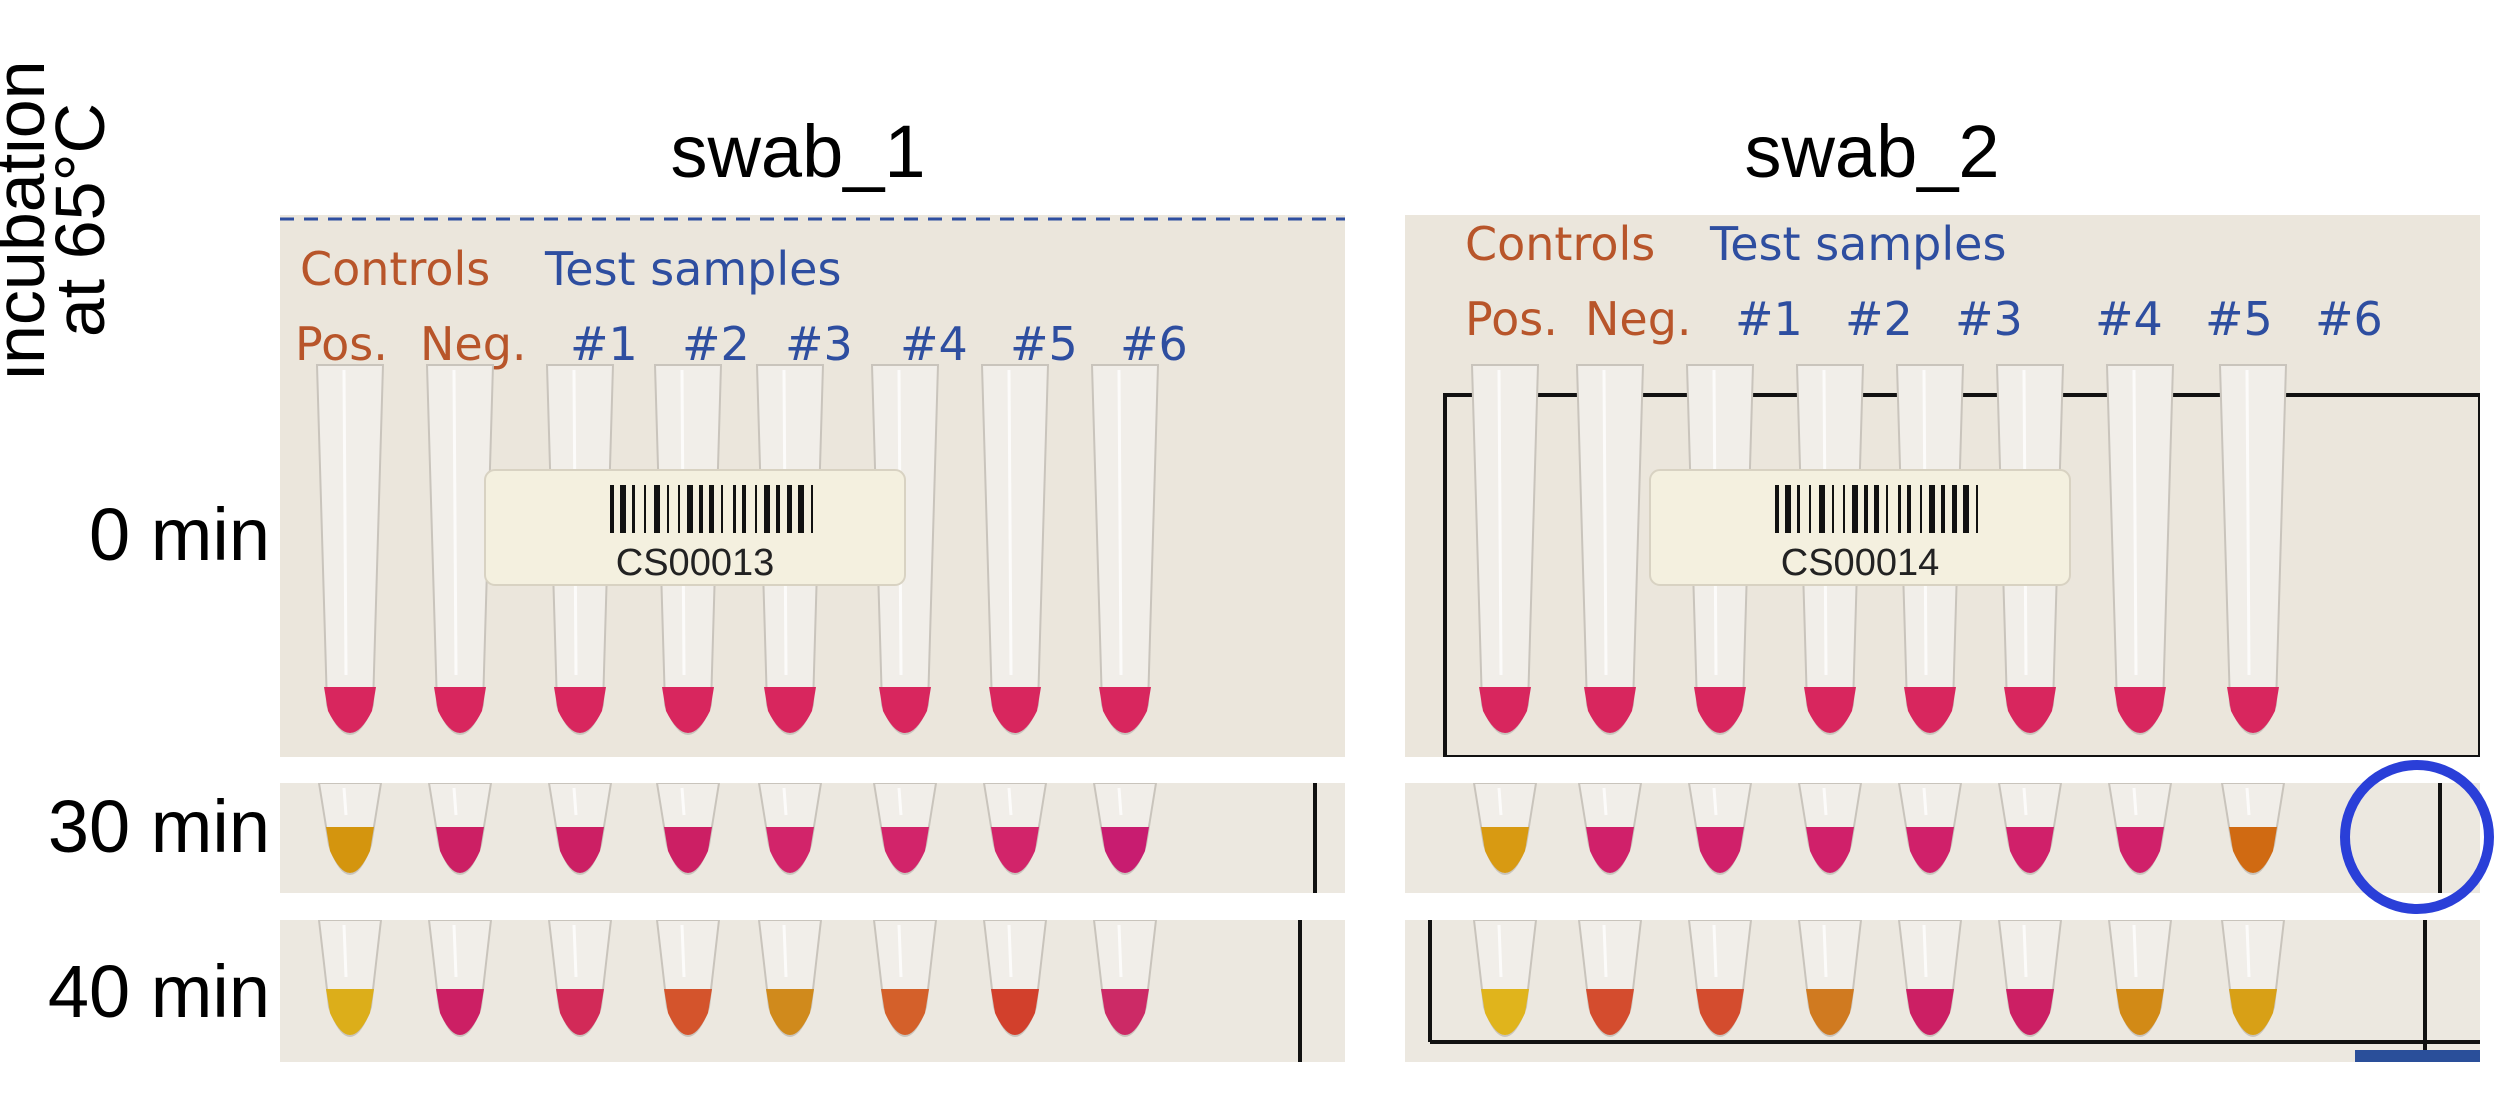  Describe the element at coordinates (798, 151) in the screenshot. I see `column-title-swab-1: swab_1` at that location.